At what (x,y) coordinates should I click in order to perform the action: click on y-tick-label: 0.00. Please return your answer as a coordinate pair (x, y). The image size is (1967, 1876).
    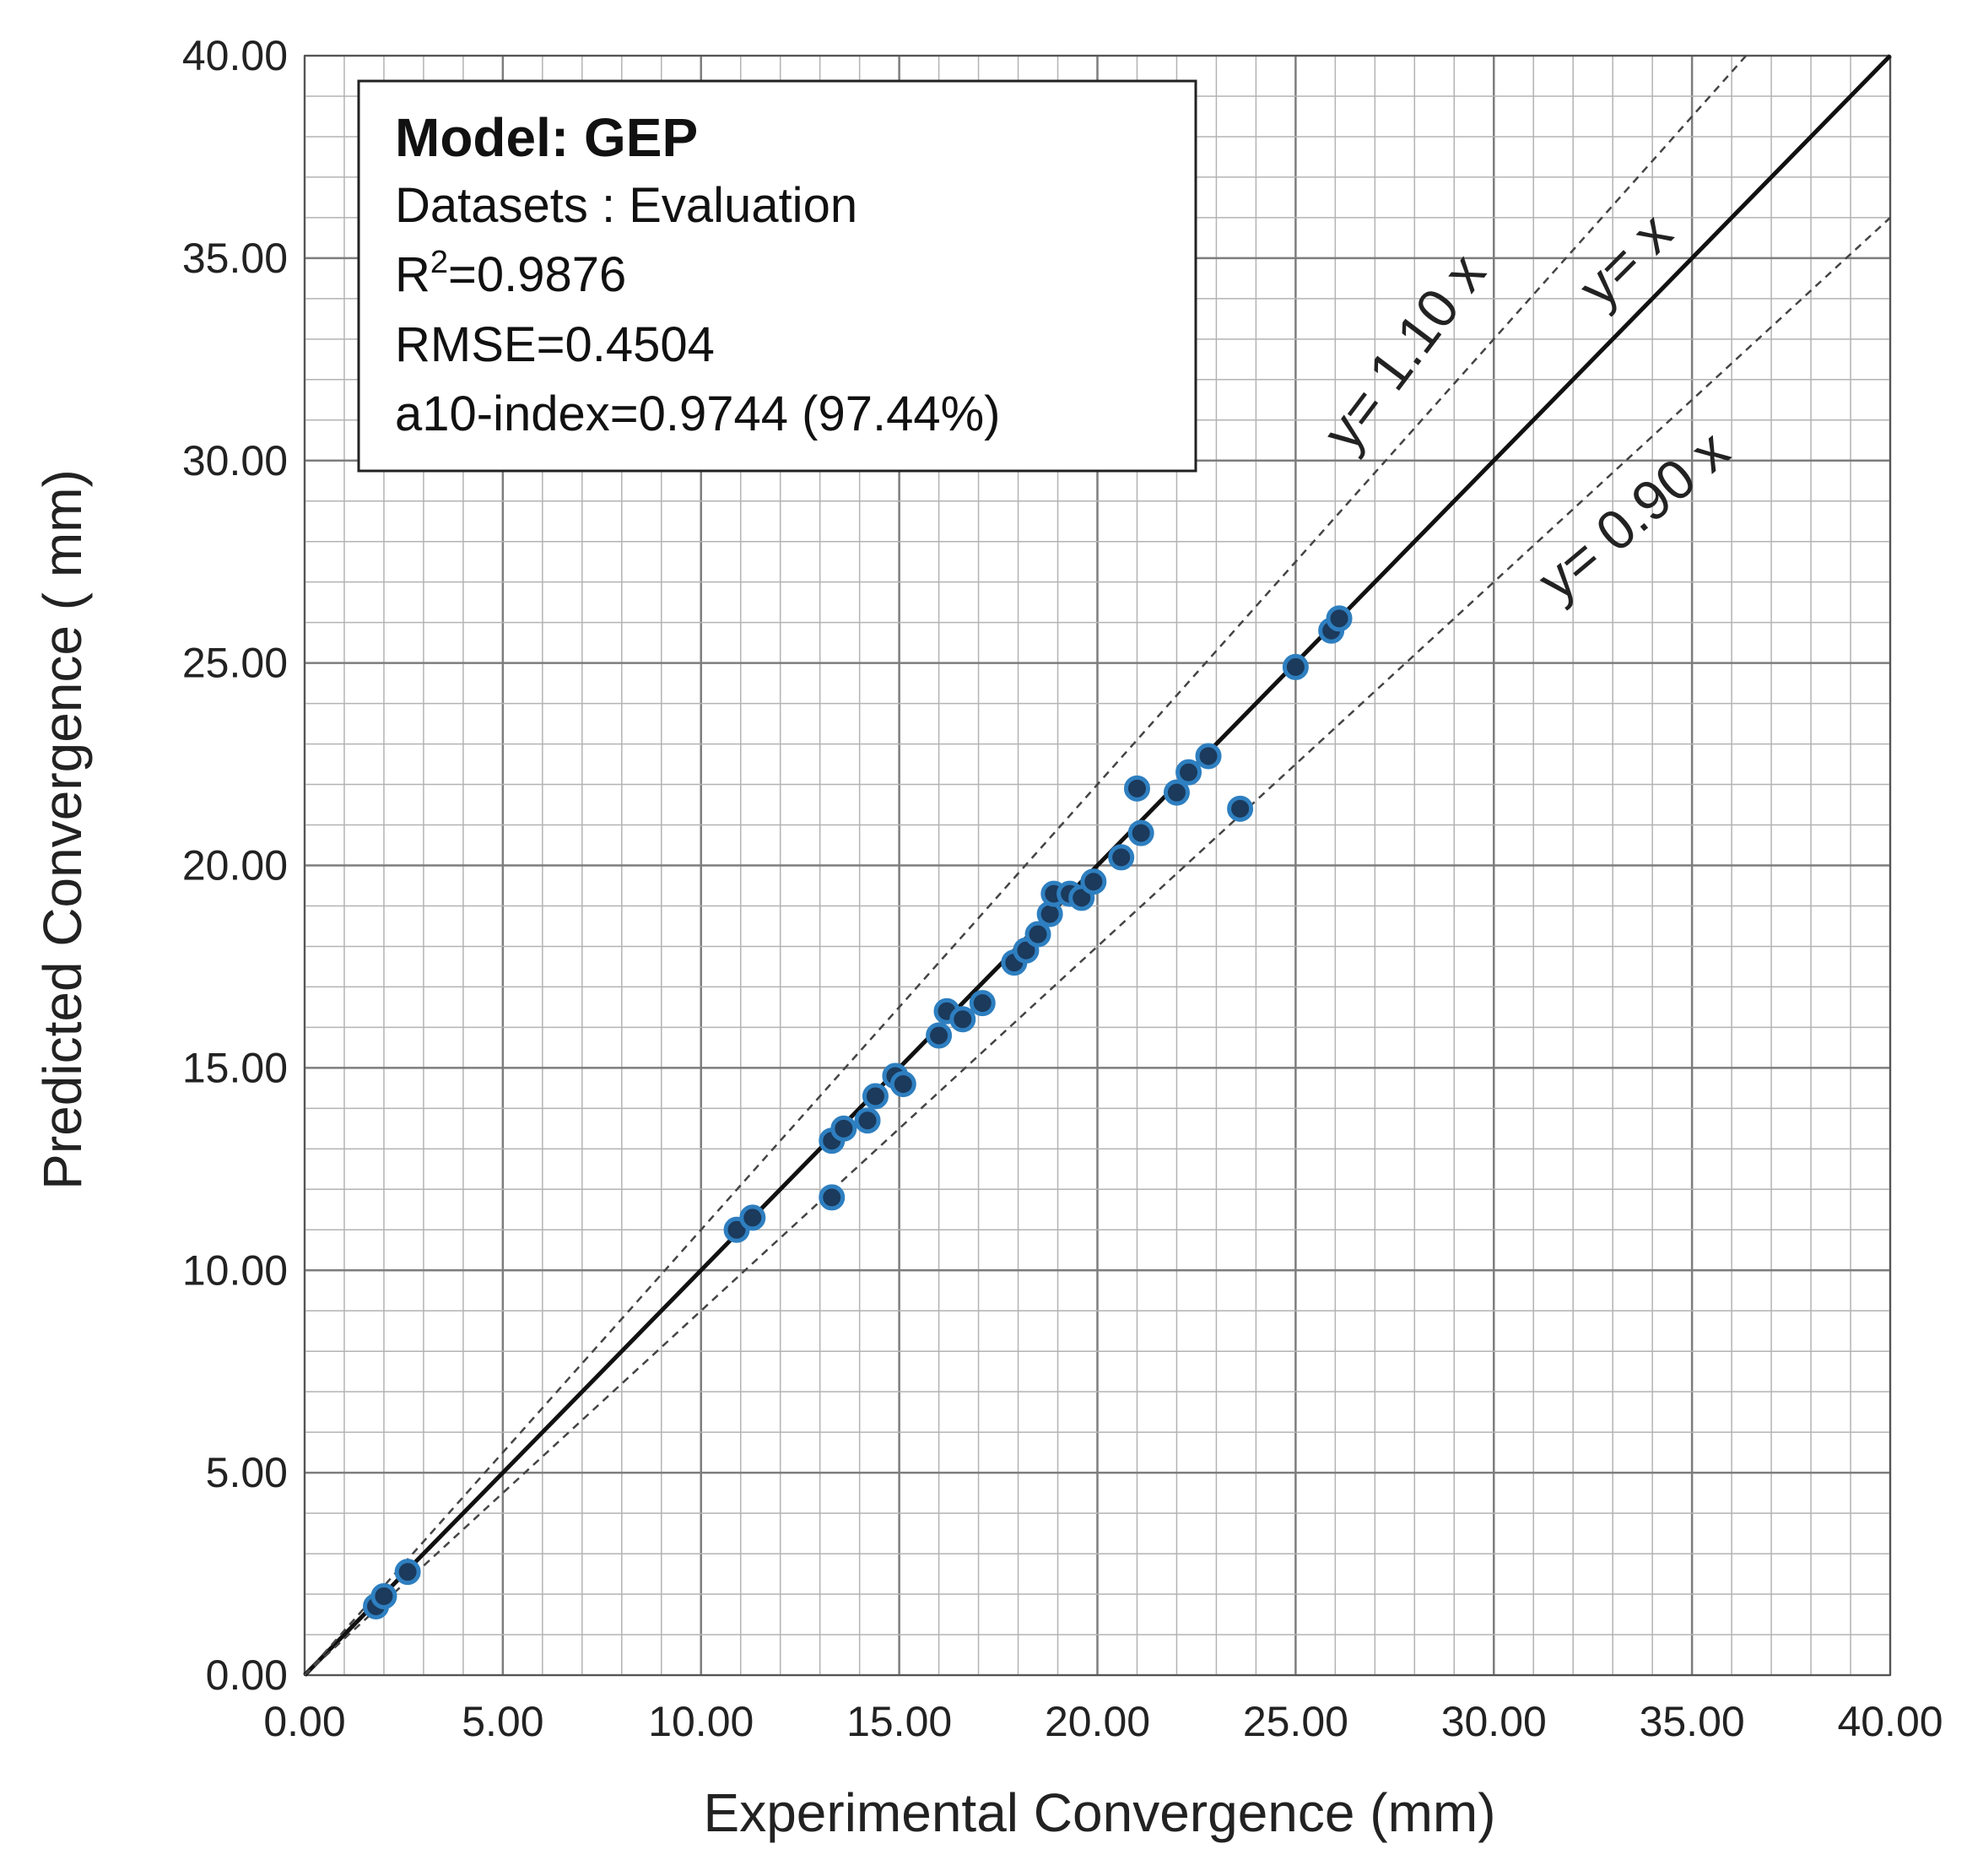
    Looking at the image, I should click on (247, 1675).